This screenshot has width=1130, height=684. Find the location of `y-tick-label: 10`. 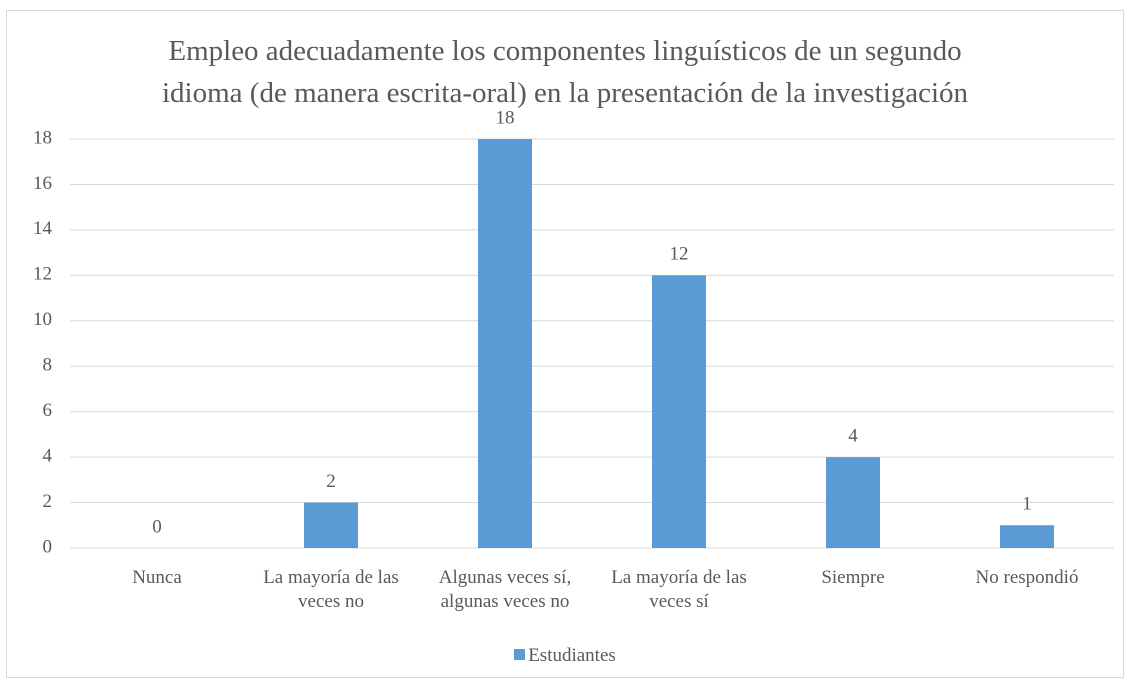

y-tick-label: 10 is located at coordinates (42, 319).